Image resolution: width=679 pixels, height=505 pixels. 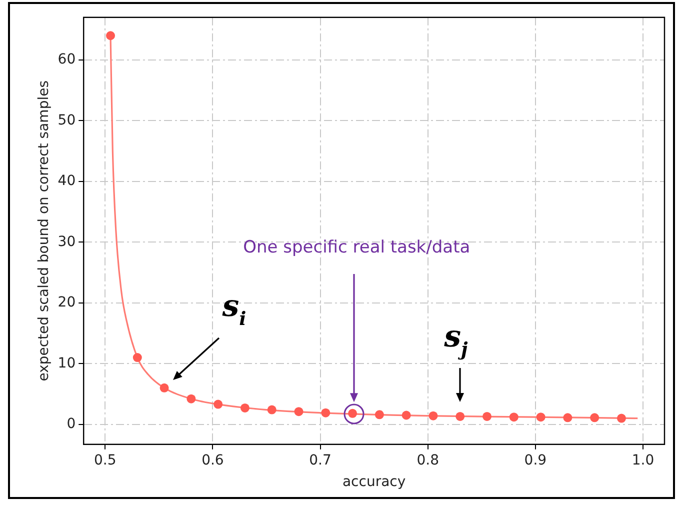 I want to click on y-tick-label: 10, so click(x=67, y=363).